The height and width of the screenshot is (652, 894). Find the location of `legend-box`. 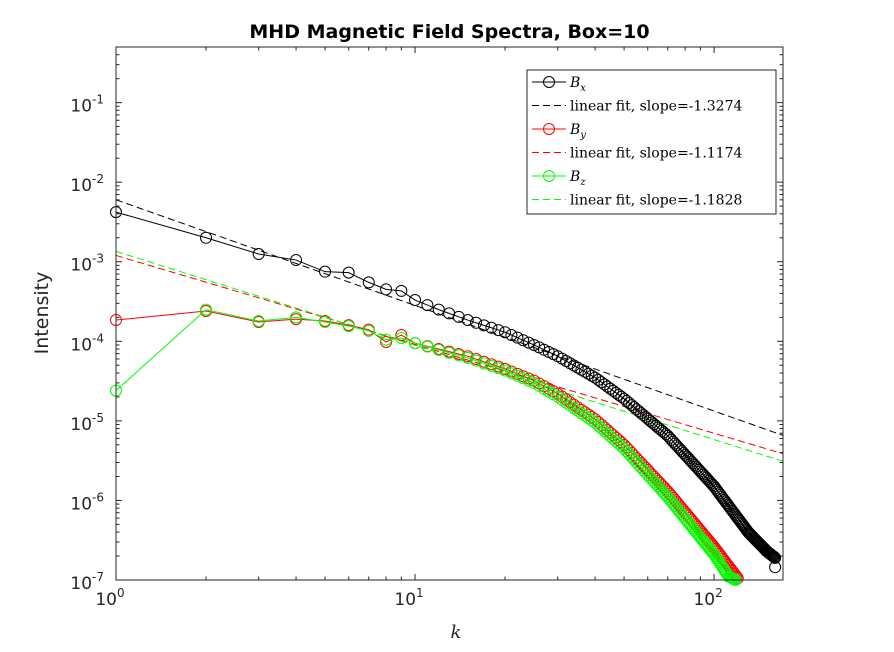

legend-box is located at coordinates (651, 142).